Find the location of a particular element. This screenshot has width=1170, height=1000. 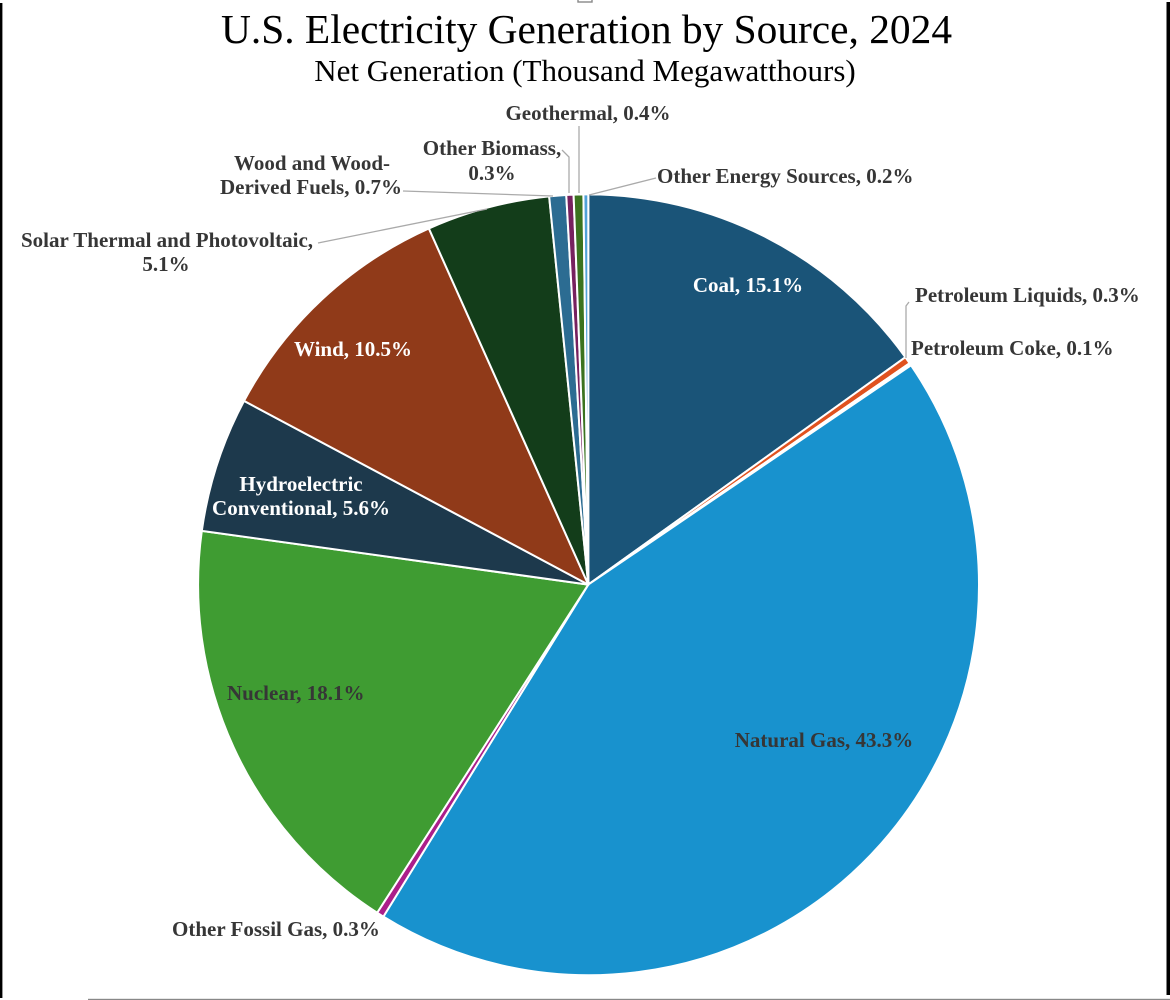

svg-text: Coal, 15.1% is located at coordinates (748, 285).